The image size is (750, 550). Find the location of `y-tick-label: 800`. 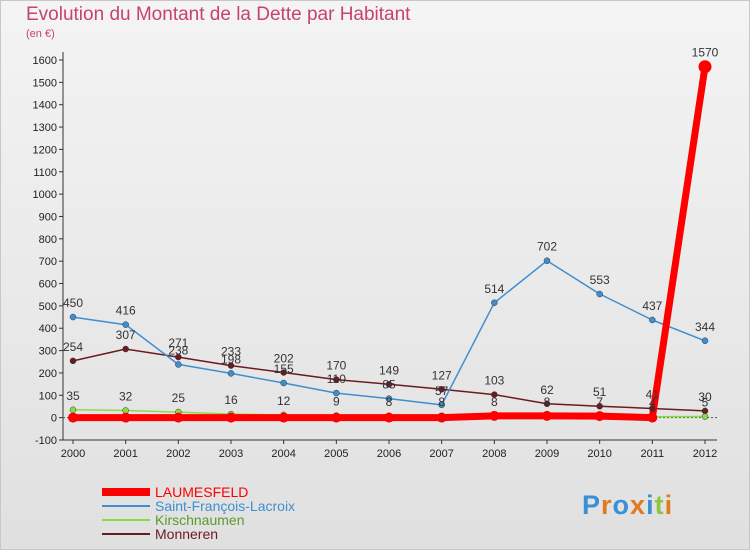

y-tick-label: 800 is located at coordinates (48, 240).